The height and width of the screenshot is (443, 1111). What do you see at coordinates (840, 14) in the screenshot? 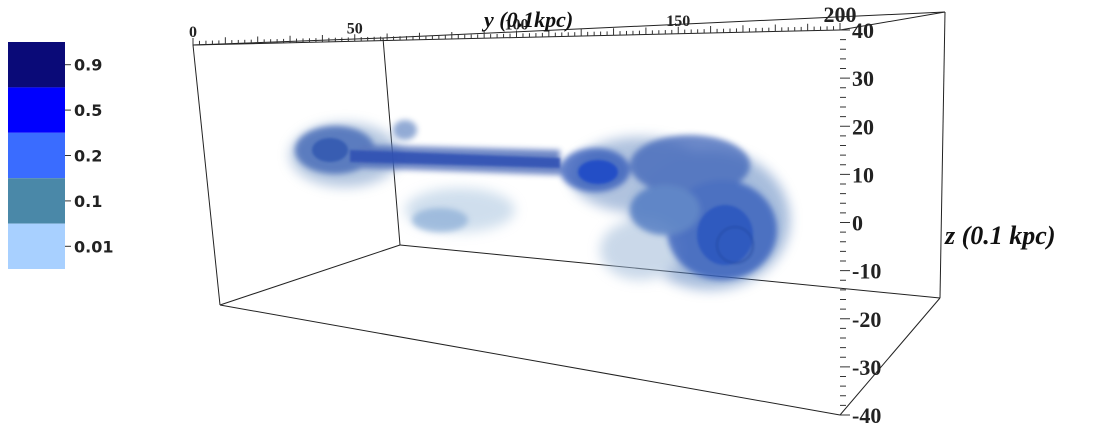
I see `y-tick-label: 200` at bounding box center [840, 14].